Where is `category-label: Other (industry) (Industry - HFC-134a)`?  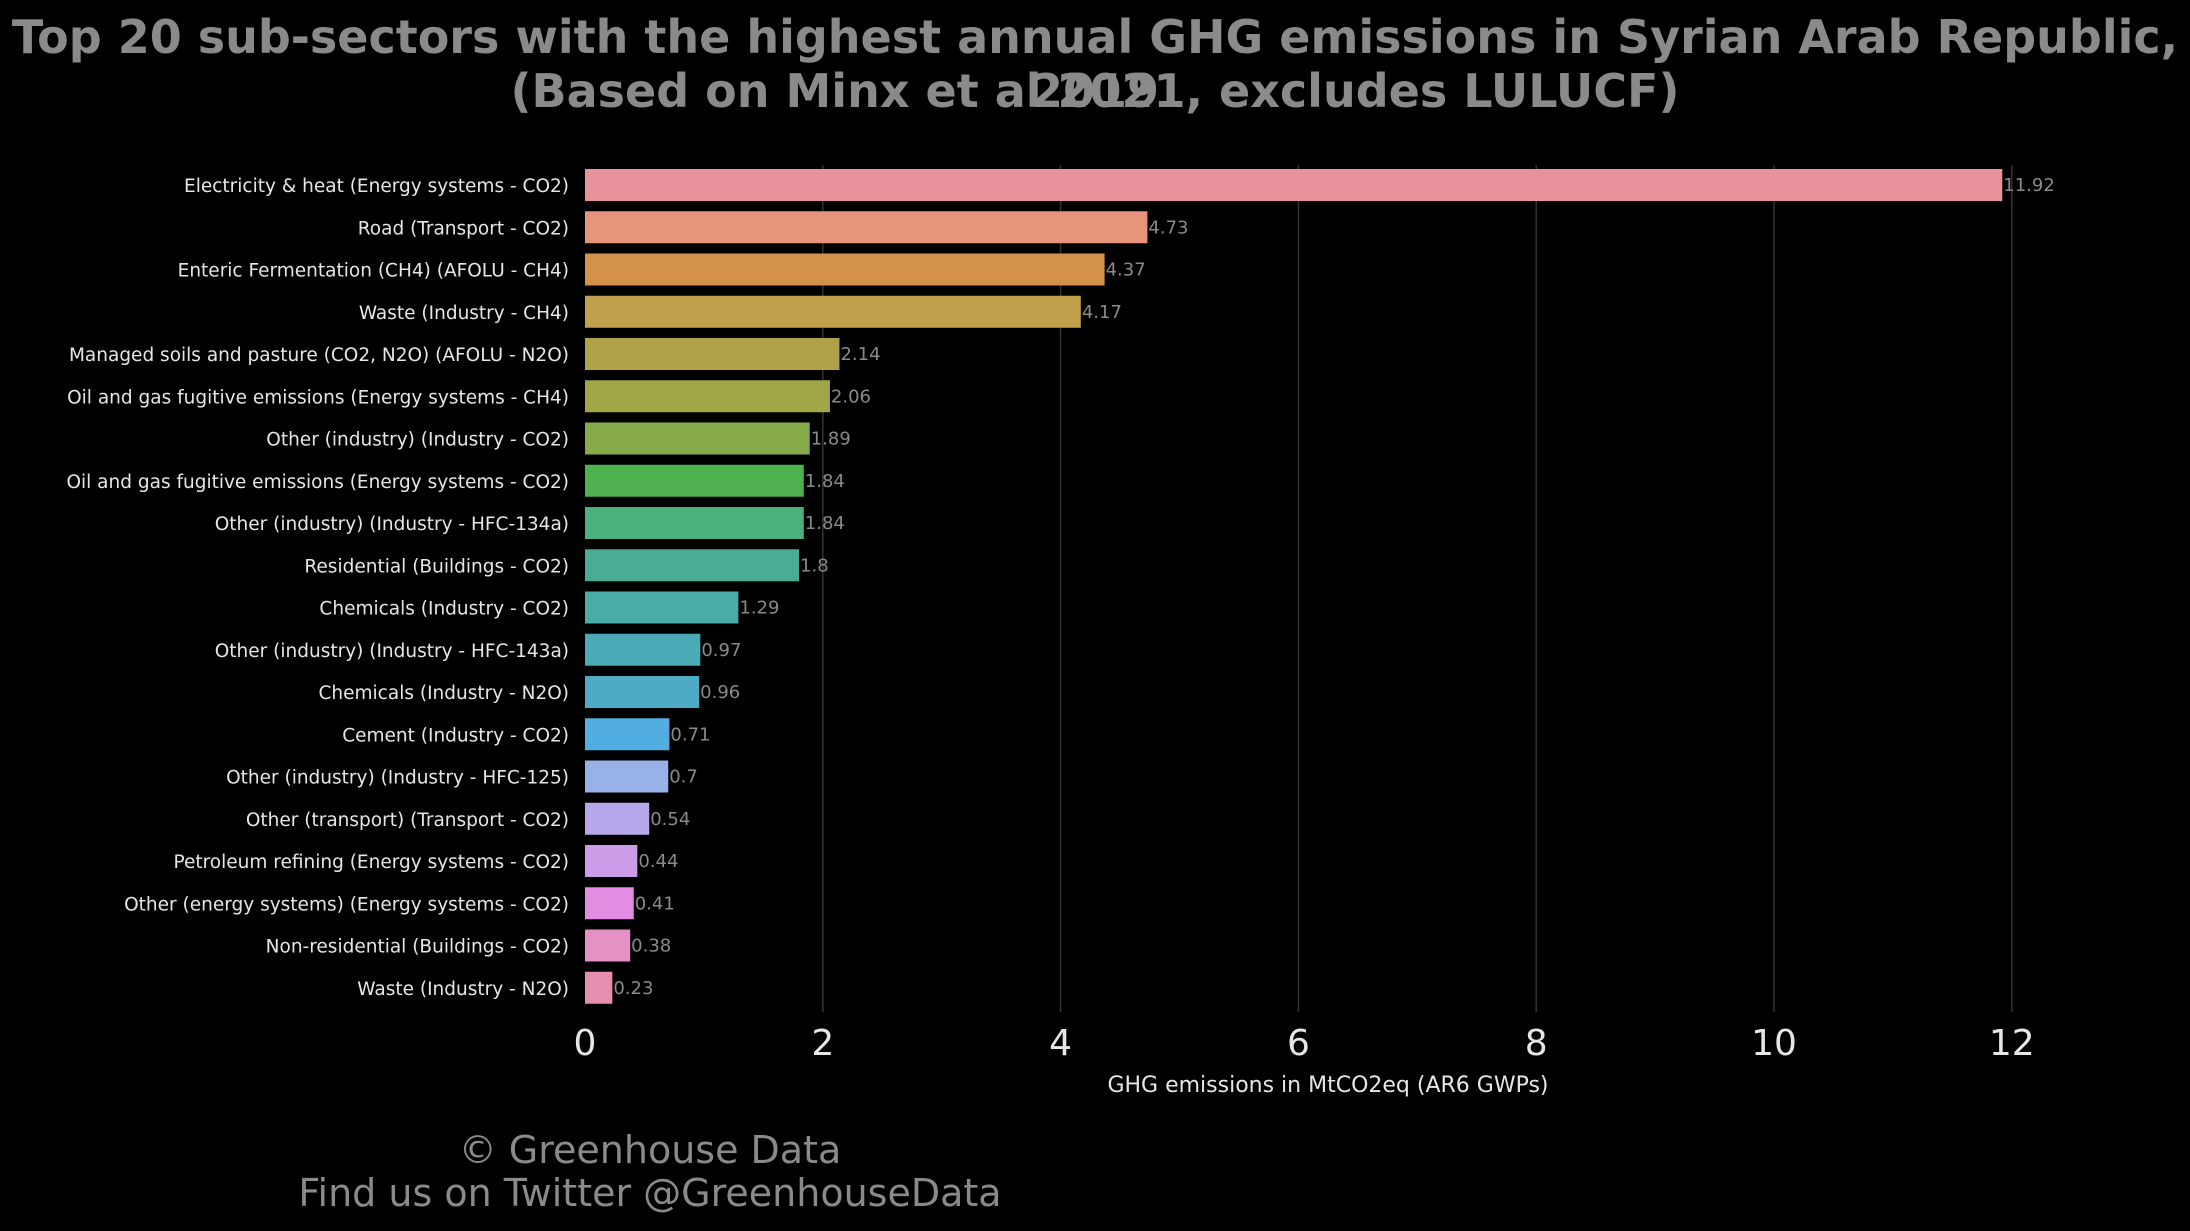 category-label: Other (industry) (Industry - HFC-134a) is located at coordinates (392, 524).